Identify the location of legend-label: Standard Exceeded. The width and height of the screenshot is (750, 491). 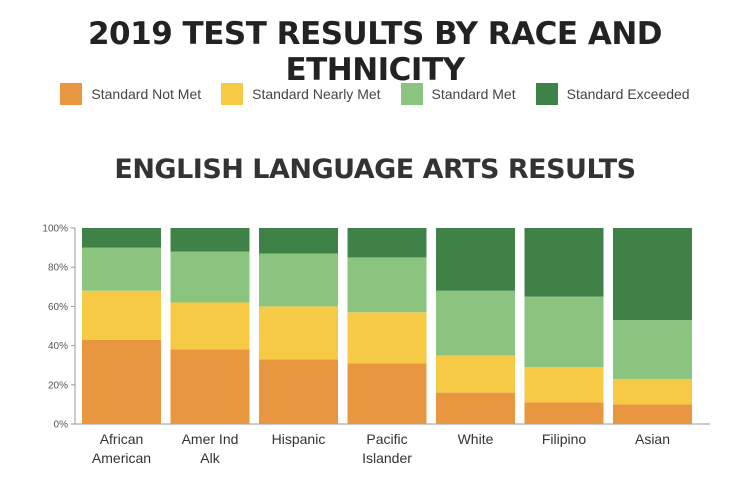
(628, 94).